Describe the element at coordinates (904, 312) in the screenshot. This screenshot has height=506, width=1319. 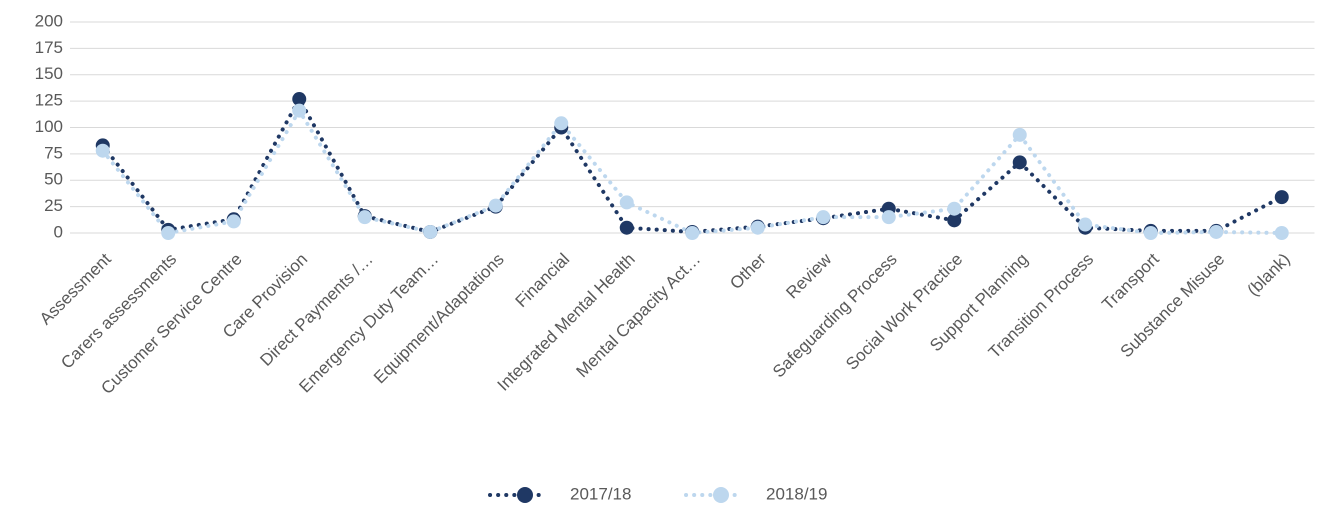
I see `x-tick-label: Social Work Practice` at that location.